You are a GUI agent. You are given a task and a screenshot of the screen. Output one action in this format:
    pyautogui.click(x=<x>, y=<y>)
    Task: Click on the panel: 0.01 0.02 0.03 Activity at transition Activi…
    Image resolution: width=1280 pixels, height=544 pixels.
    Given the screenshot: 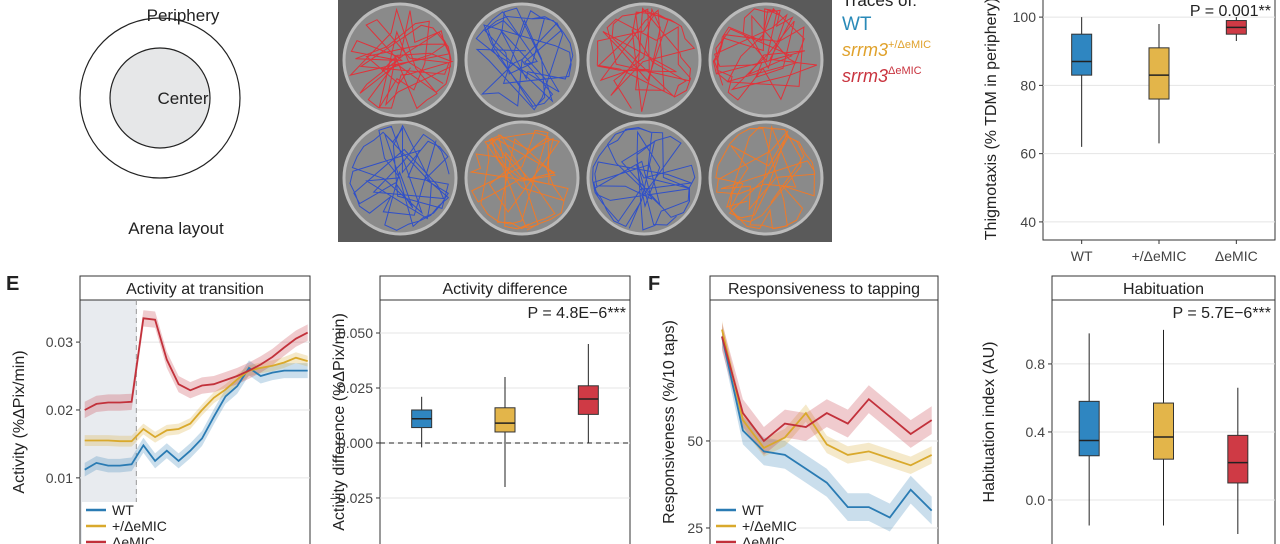 What is the action you would take?
    pyautogui.click(x=161, y=409)
    